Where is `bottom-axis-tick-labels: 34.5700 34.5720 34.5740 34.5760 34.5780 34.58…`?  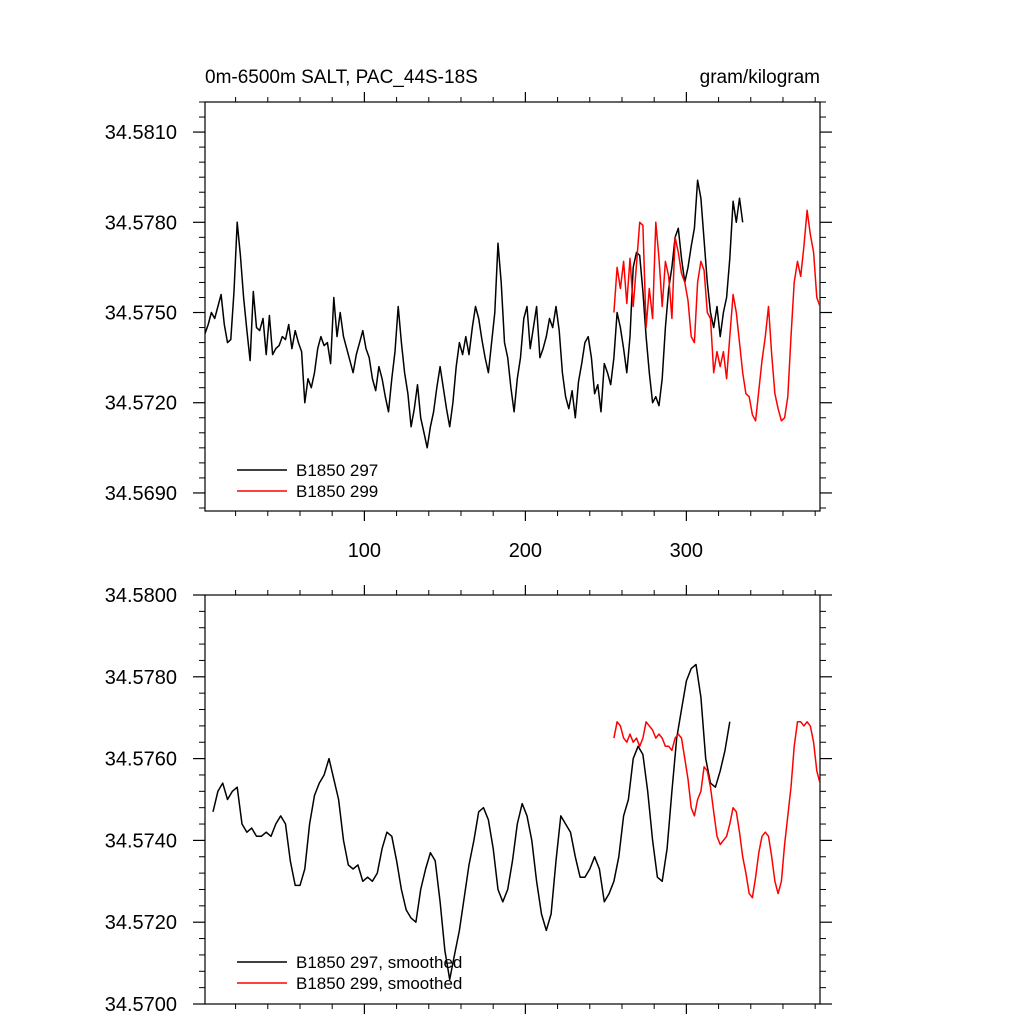 bottom-axis-tick-labels: 34.5700 34.5720 34.5740 34.5760 34.5780 34.58… is located at coordinates (141, 800).